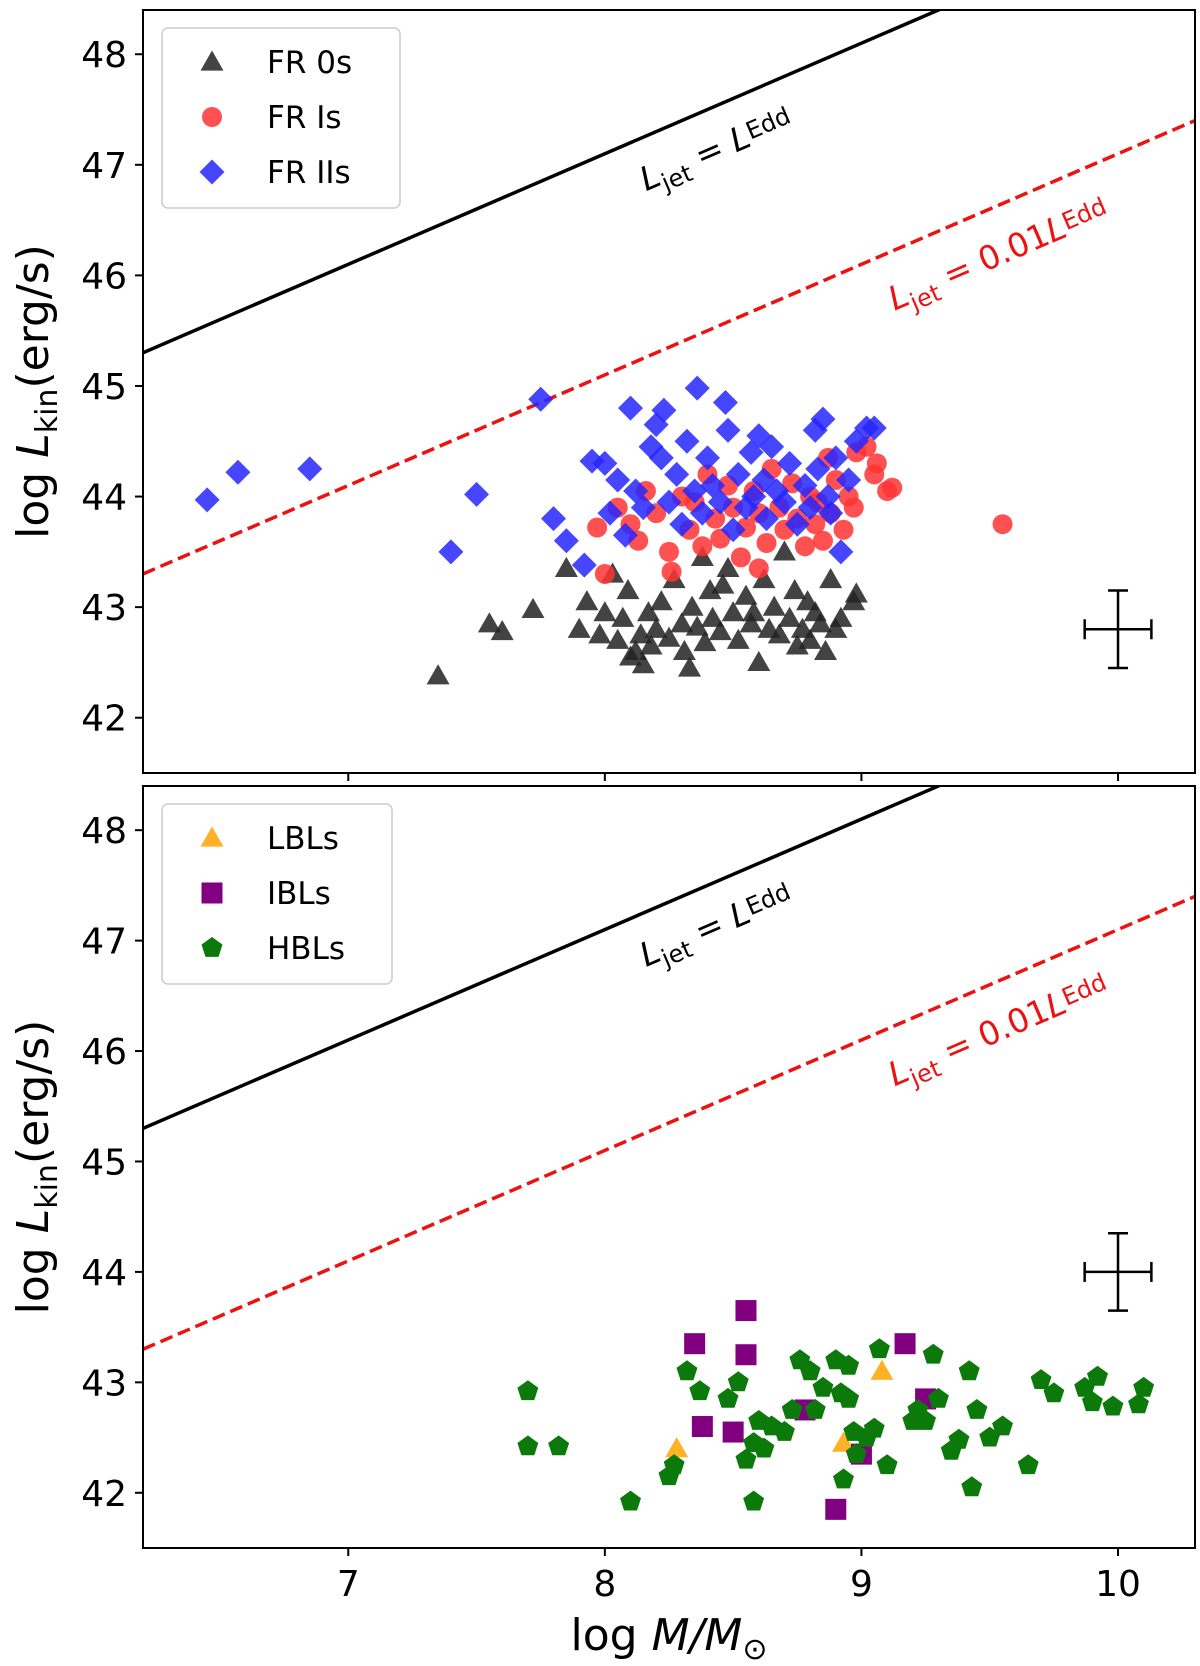  I want to click on y-tick-label: 47, so click(104, 166).